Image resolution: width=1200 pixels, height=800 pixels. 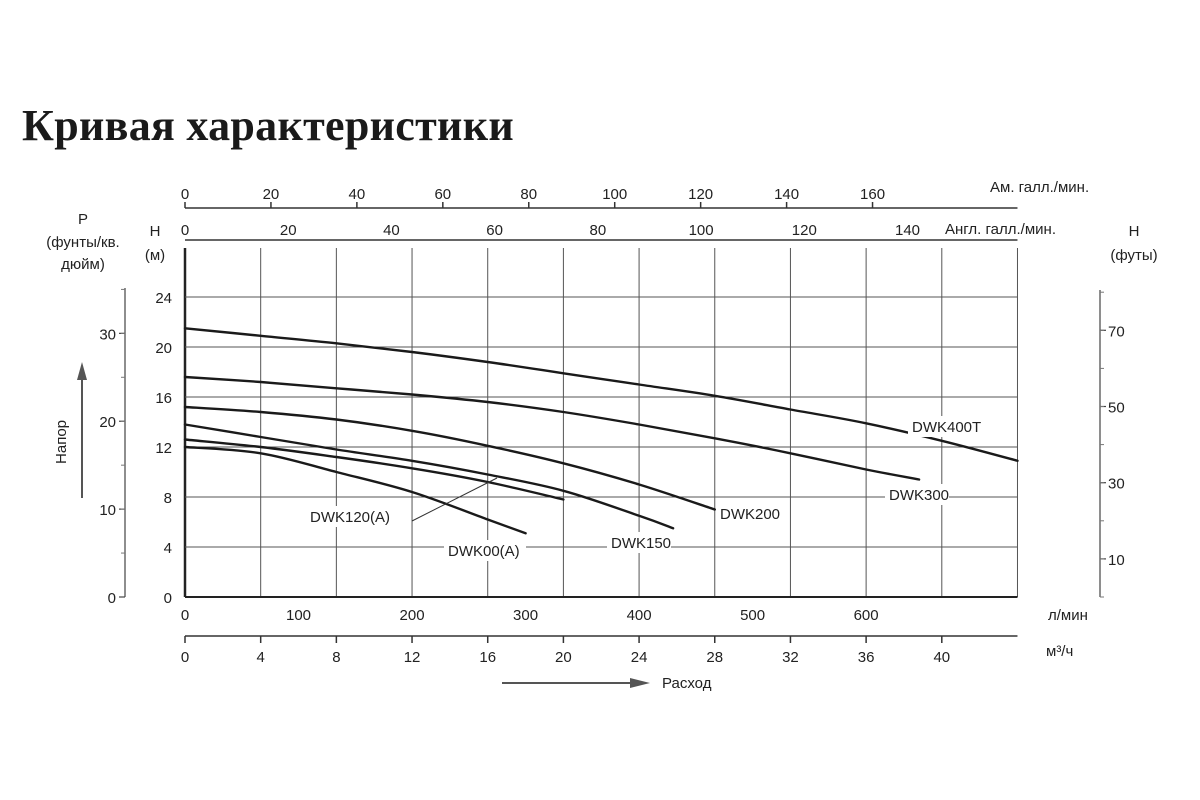 What do you see at coordinates (494, 230) in the screenshot?
I see `top-uk-tick-label: 60` at bounding box center [494, 230].